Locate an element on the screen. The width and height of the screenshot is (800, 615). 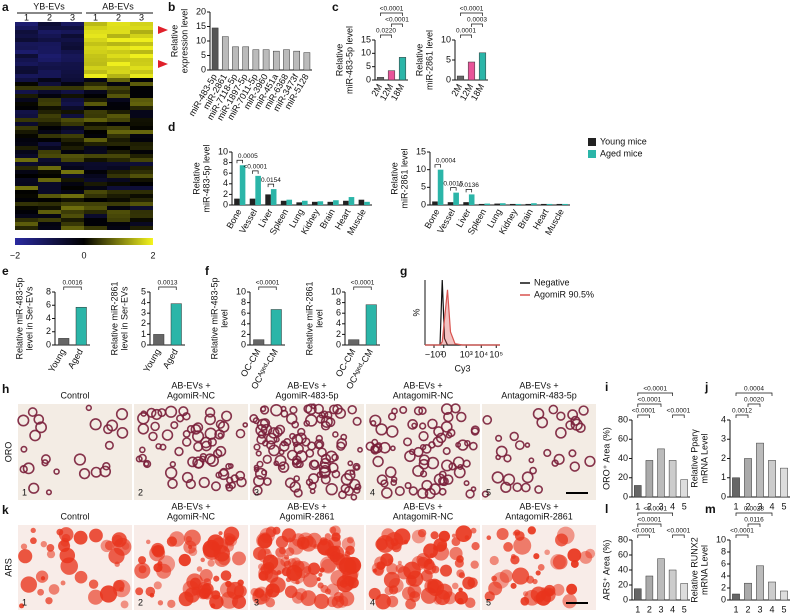
x-tick-label: 4 is located at coordinates (771, 609).